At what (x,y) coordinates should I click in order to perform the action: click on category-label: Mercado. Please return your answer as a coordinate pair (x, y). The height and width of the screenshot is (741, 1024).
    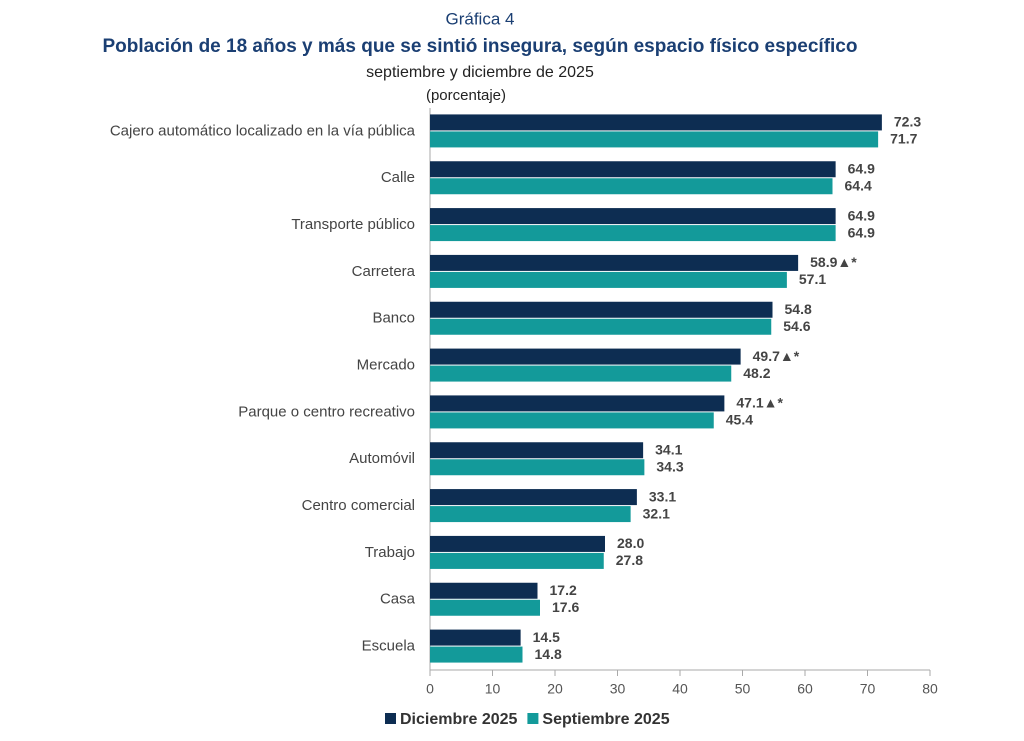
    Looking at the image, I should click on (386, 365).